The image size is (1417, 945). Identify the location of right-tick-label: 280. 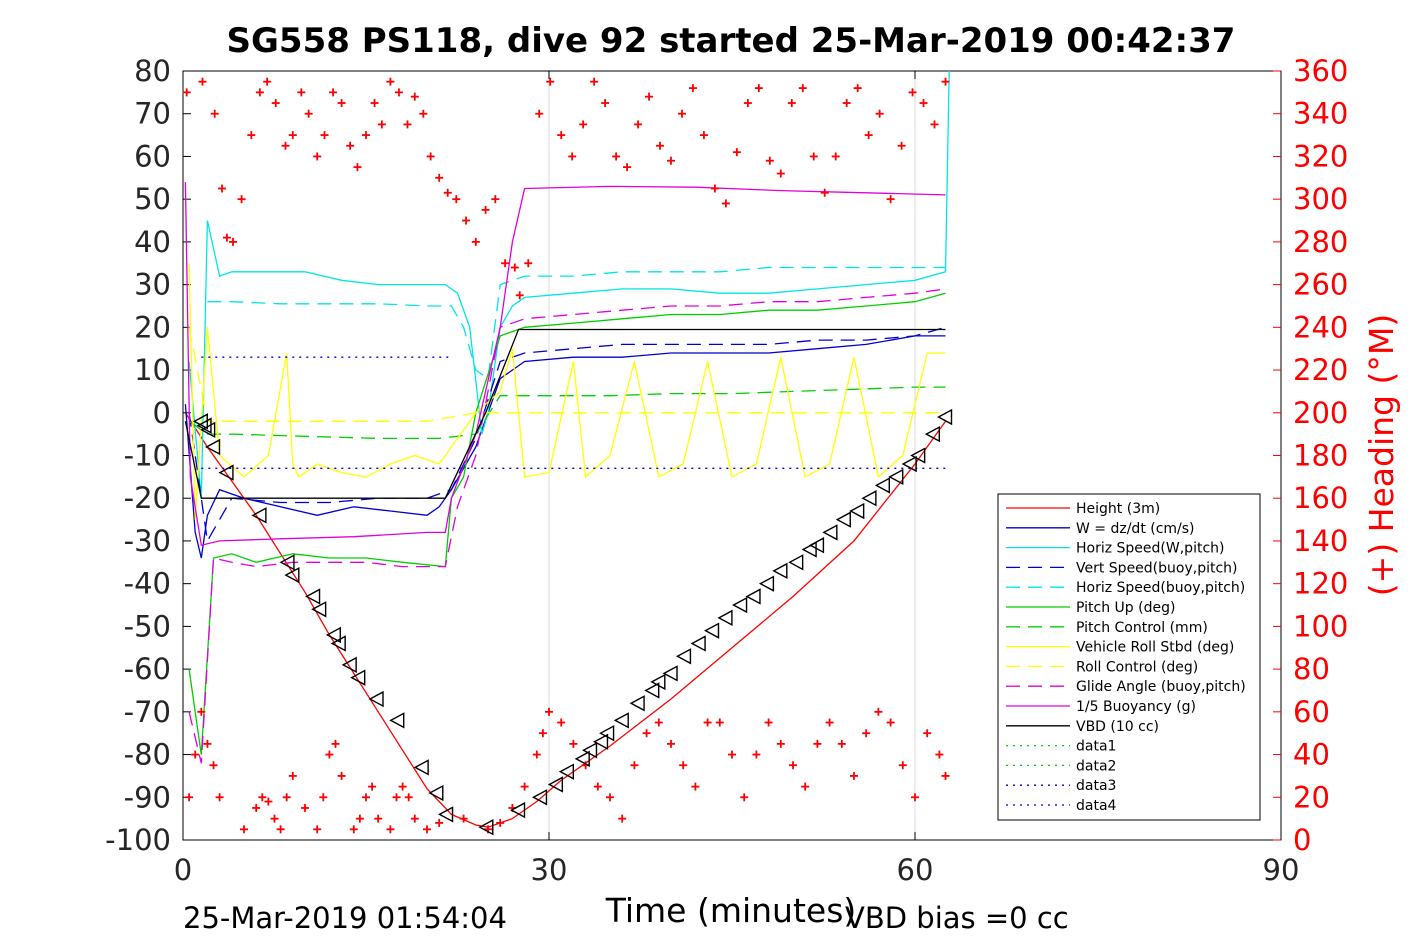
(1320, 242).